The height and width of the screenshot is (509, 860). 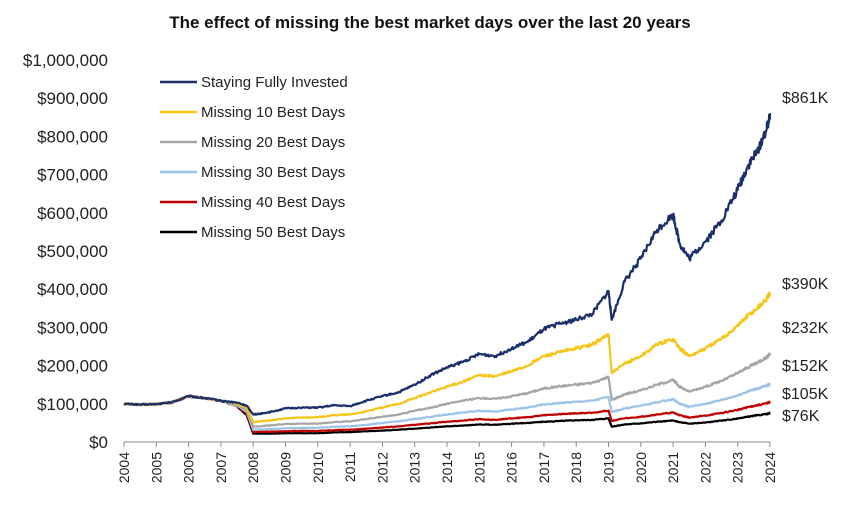 What do you see at coordinates (72, 98) in the screenshot?
I see `y-tick-label: $900,000` at bounding box center [72, 98].